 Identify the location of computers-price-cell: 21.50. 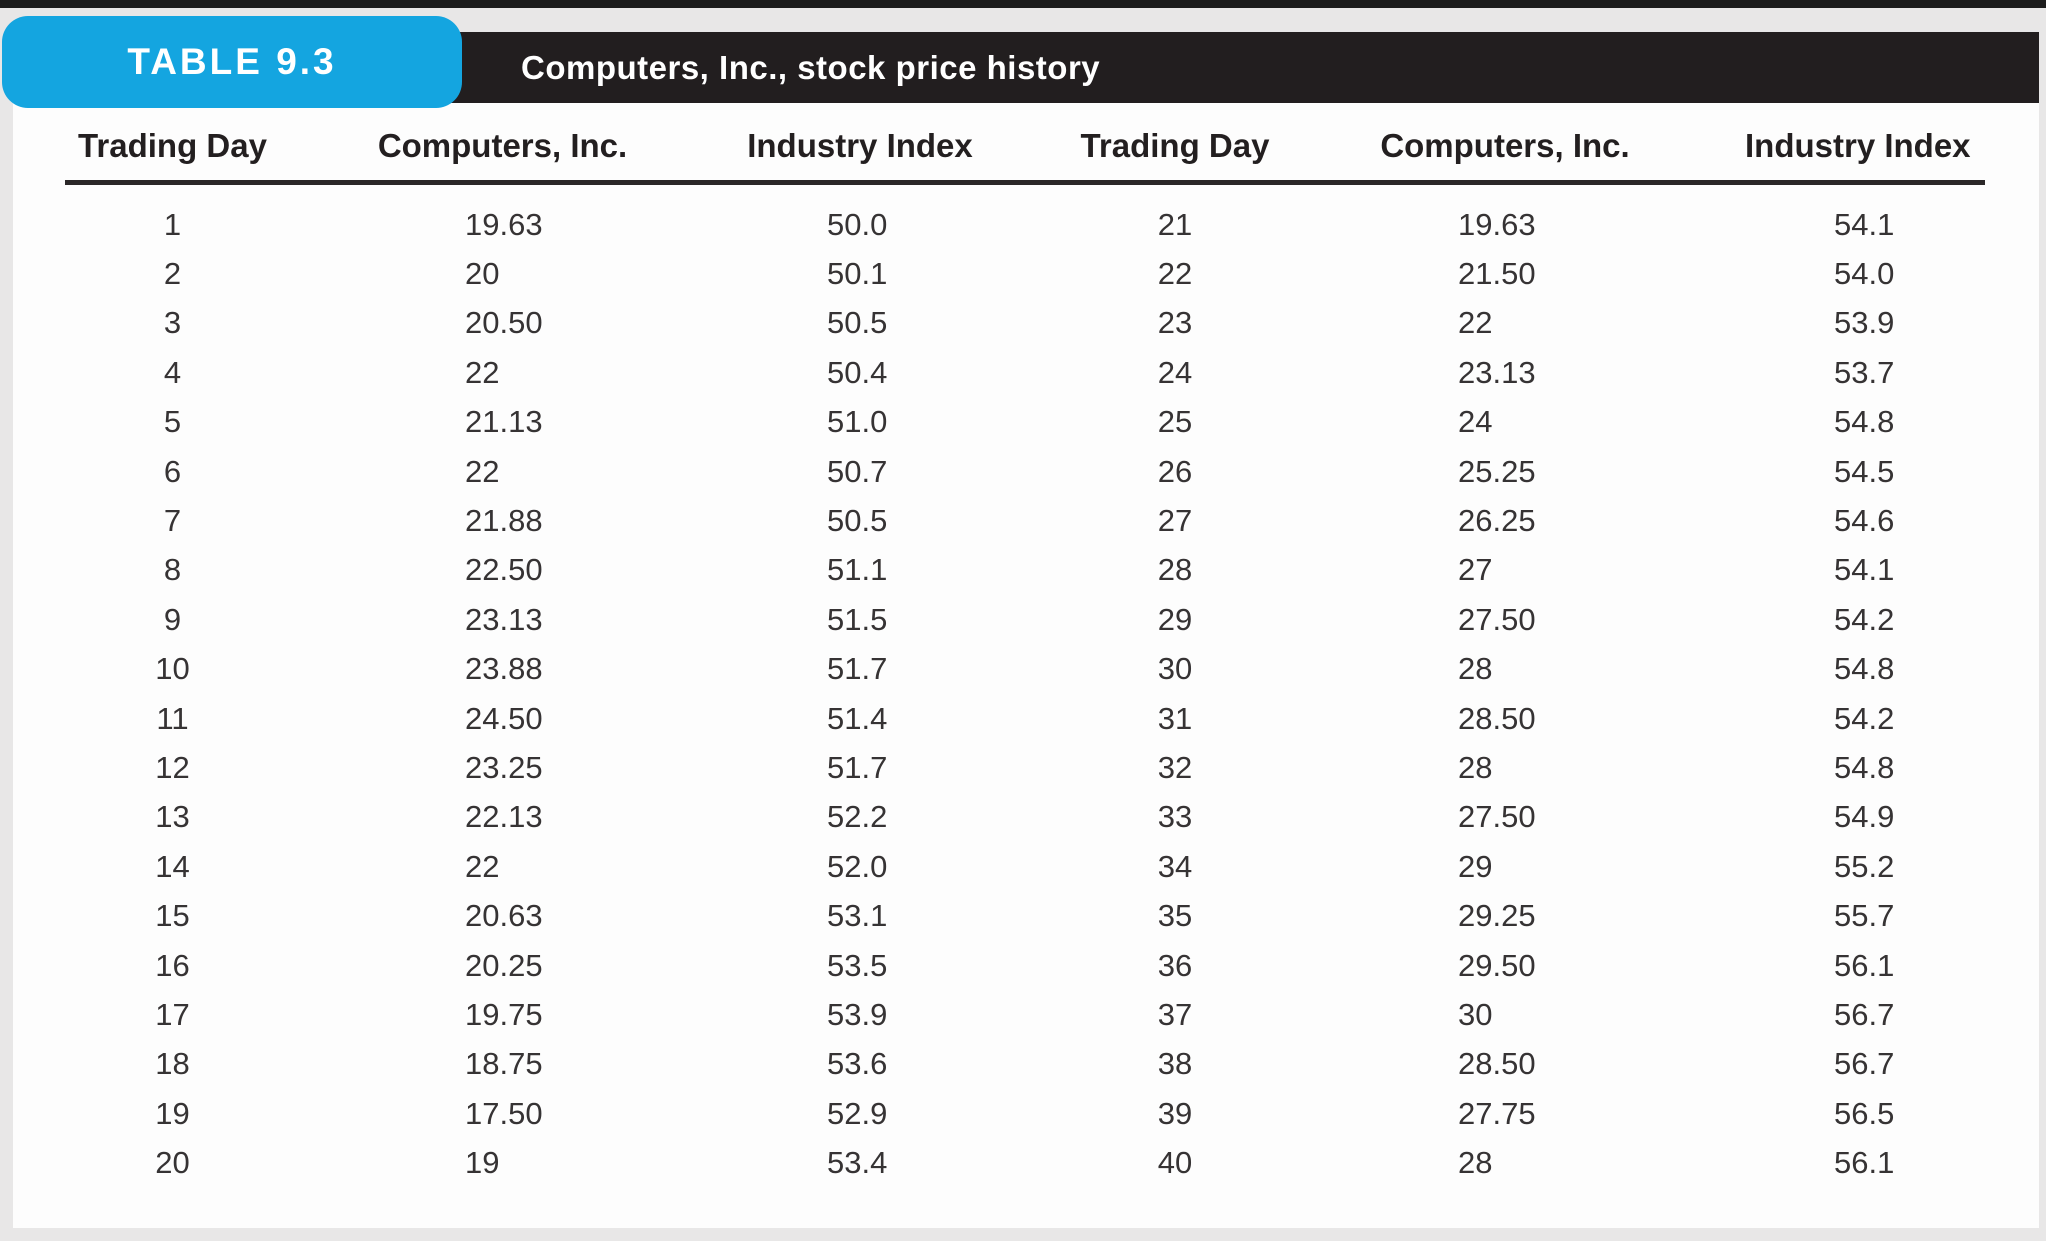
(1497, 274).